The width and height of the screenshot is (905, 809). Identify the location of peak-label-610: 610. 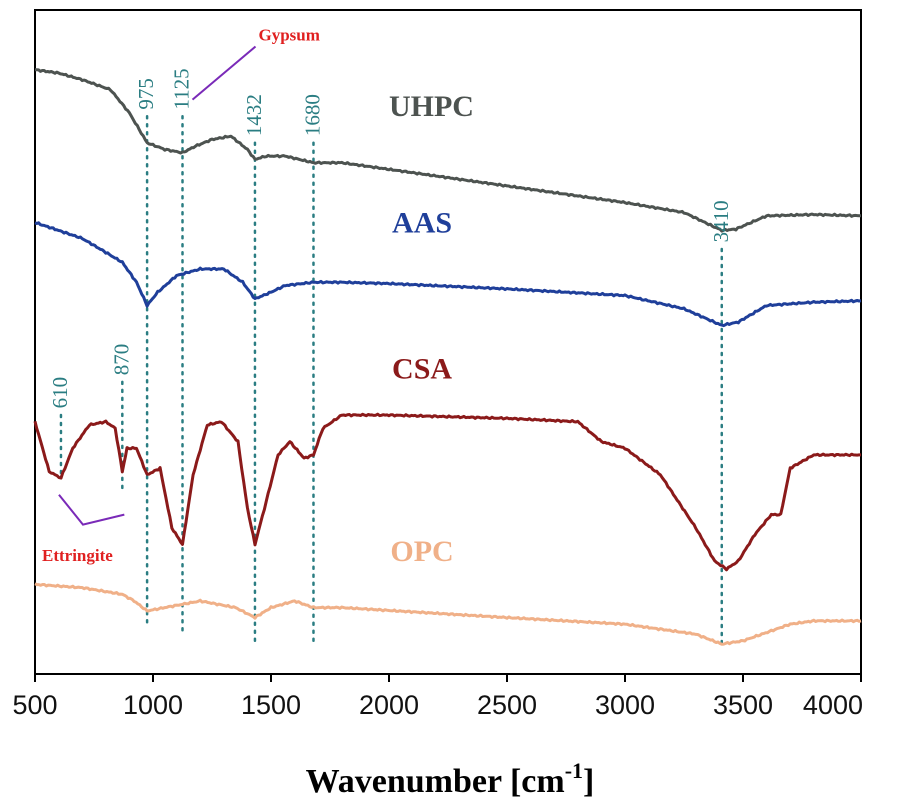
(60, 393).